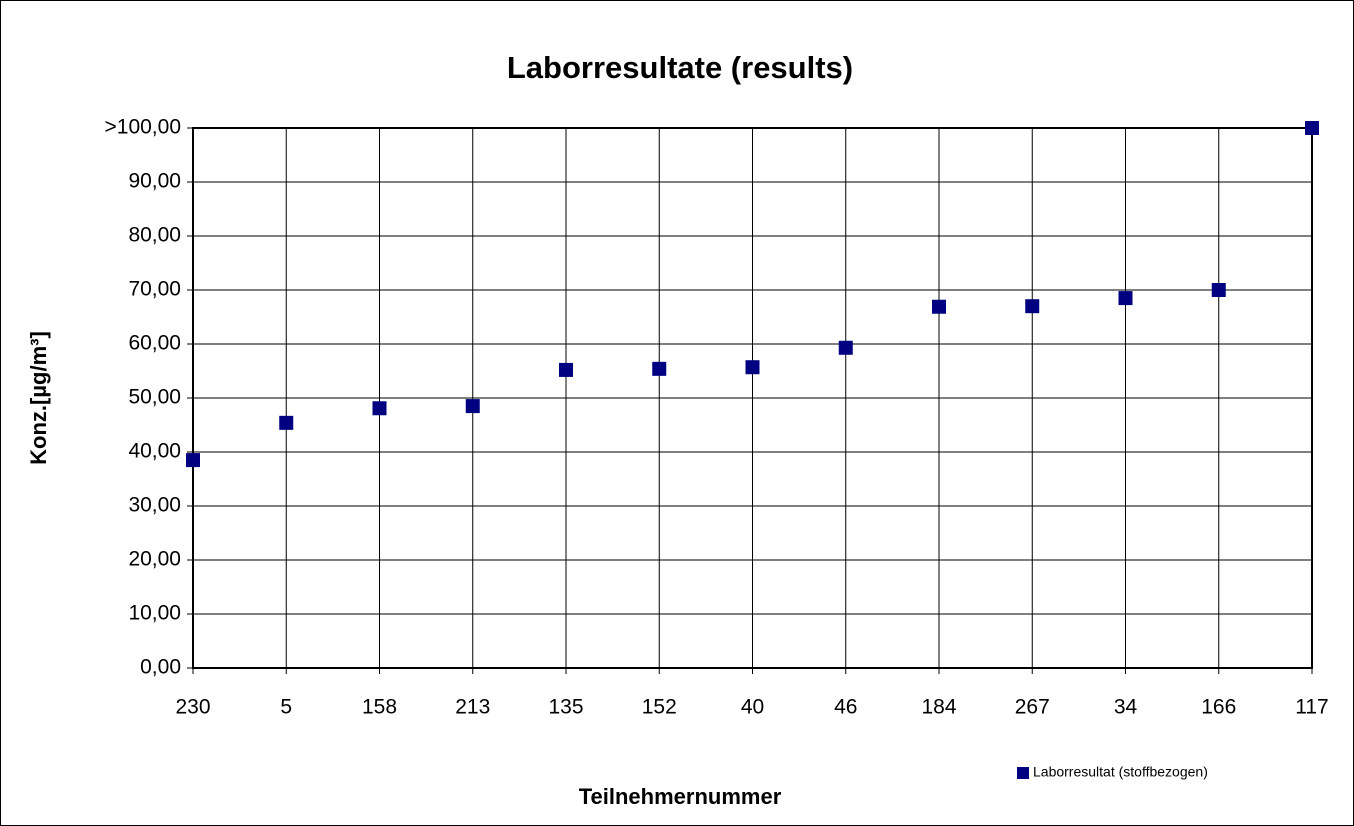 The image size is (1354, 826). Describe the element at coordinates (659, 707) in the screenshot. I see `x-tick-label: 152` at that location.